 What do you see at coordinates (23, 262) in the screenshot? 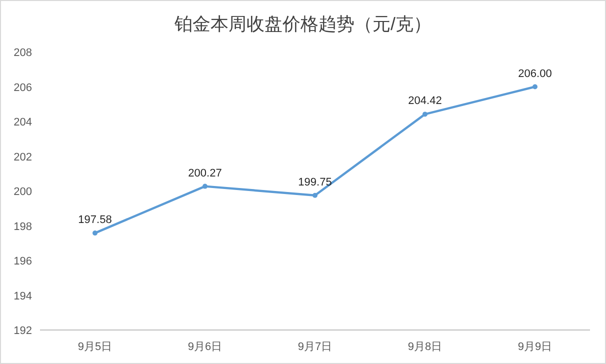
I see `y-tick-label: 196` at bounding box center [23, 262].